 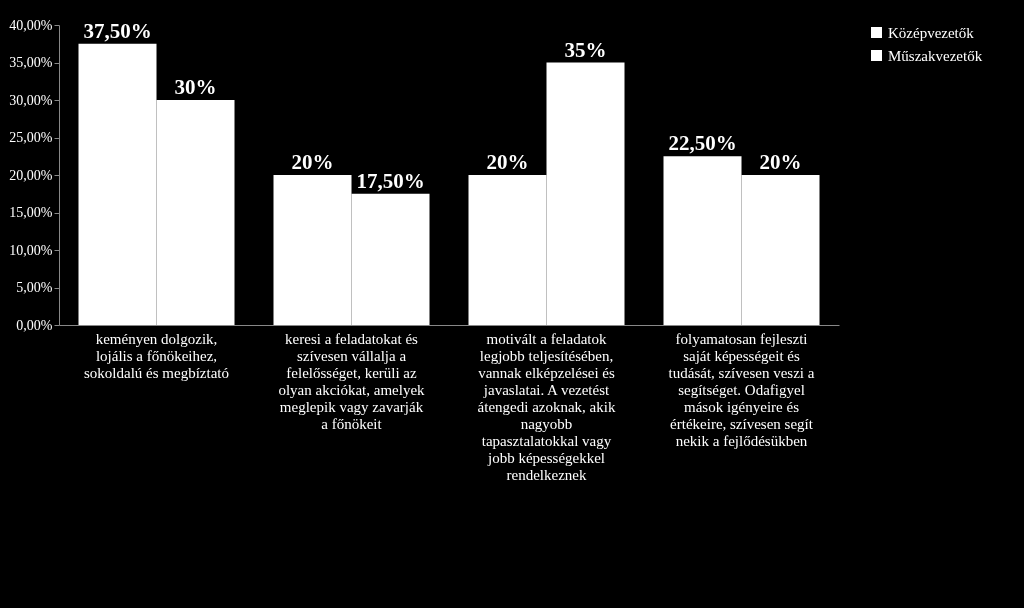 What do you see at coordinates (195, 87) in the screenshot?
I see `data-label: 30%` at bounding box center [195, 87].